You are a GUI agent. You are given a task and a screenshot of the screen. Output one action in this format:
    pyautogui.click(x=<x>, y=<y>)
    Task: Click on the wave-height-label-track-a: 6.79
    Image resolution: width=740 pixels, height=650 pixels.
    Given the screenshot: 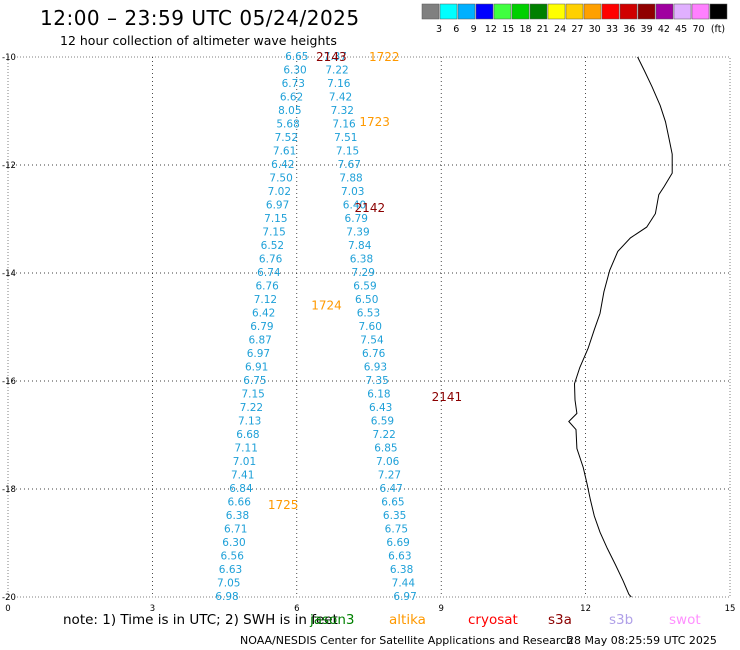 What is the action you would take?
    pyautogui.click(x=261, y=327)
    